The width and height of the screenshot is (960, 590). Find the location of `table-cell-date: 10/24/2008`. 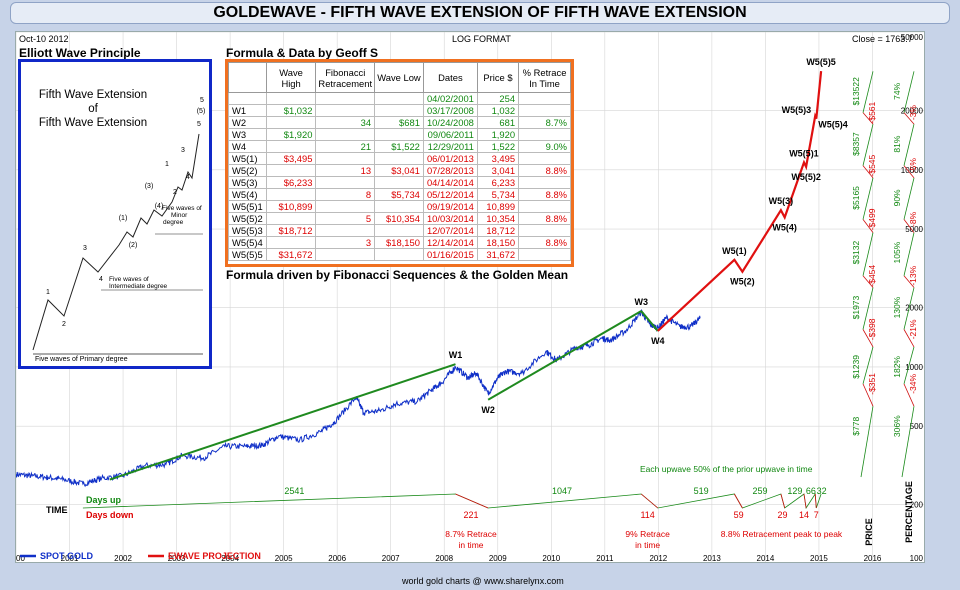

table-cell-date: 10/24/2008 is located at coordinates (450, 122).